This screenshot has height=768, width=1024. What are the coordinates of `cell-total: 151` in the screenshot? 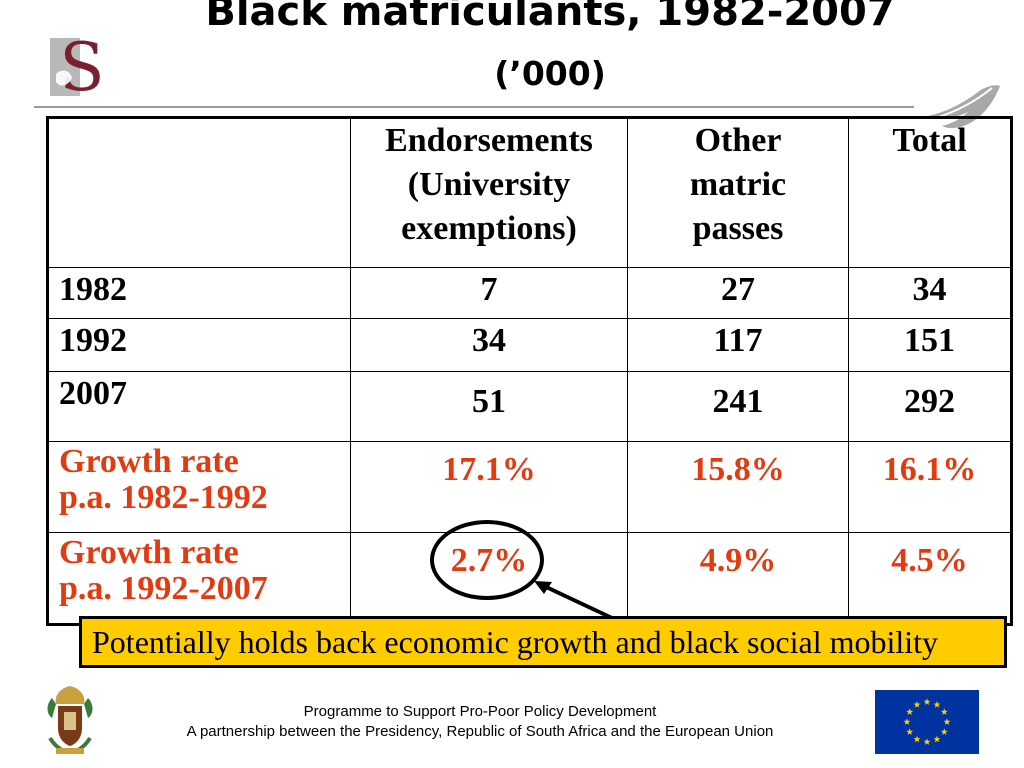 It's located at (930, 345).